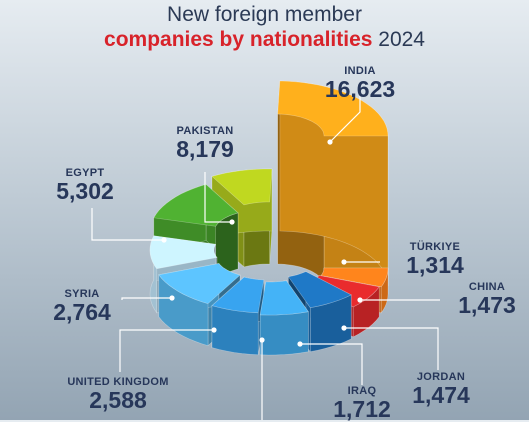  What do you see at coordinates (284, 298) in the screenshot?
I see `slice-top-iraq` at bounding box center [284, 298].